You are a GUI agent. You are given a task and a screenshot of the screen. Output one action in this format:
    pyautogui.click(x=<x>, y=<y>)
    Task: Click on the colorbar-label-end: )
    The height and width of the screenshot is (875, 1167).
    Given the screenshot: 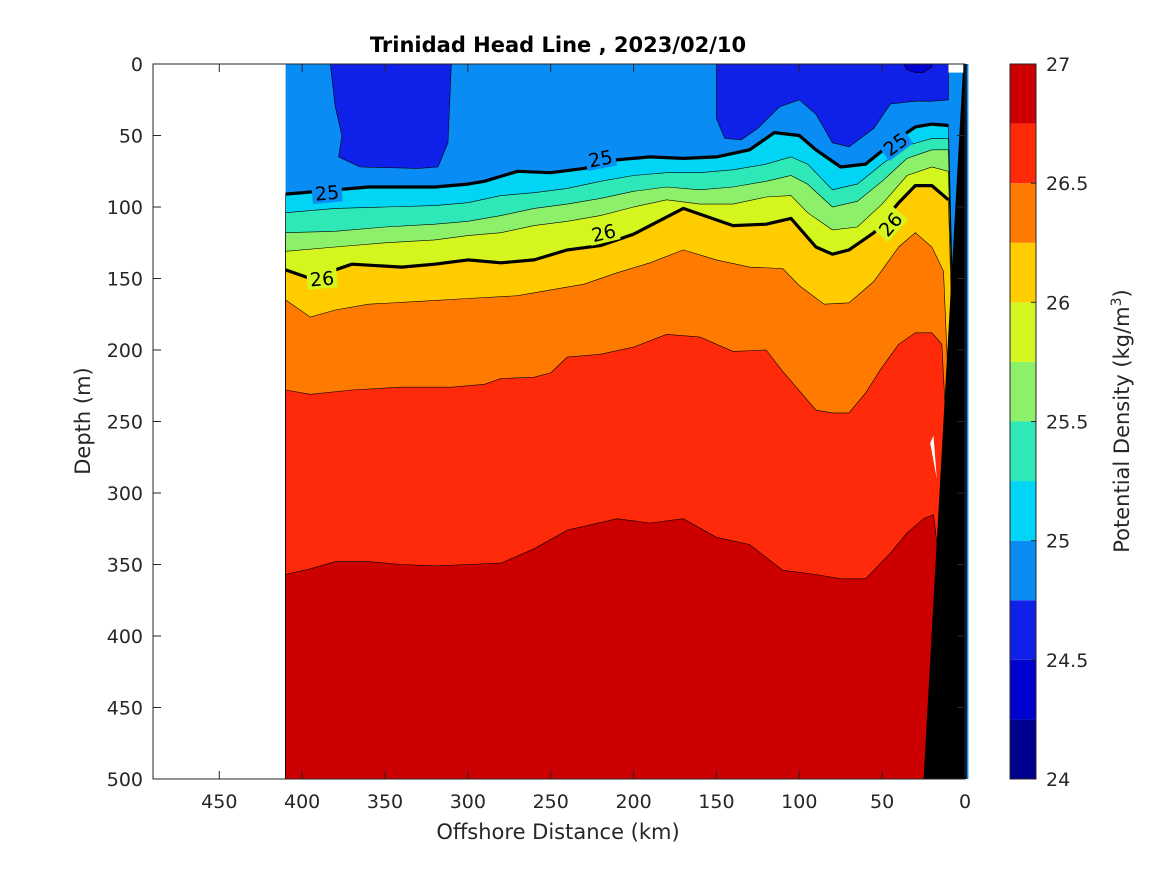 What is the action you would take?
    pyautogui.click(x=1122, y=293)
    